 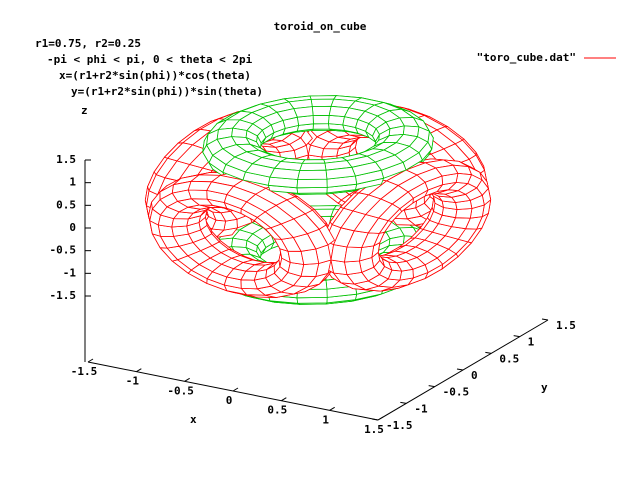 I want to click on y-tick-label: 1, so click(x=531, y=342).